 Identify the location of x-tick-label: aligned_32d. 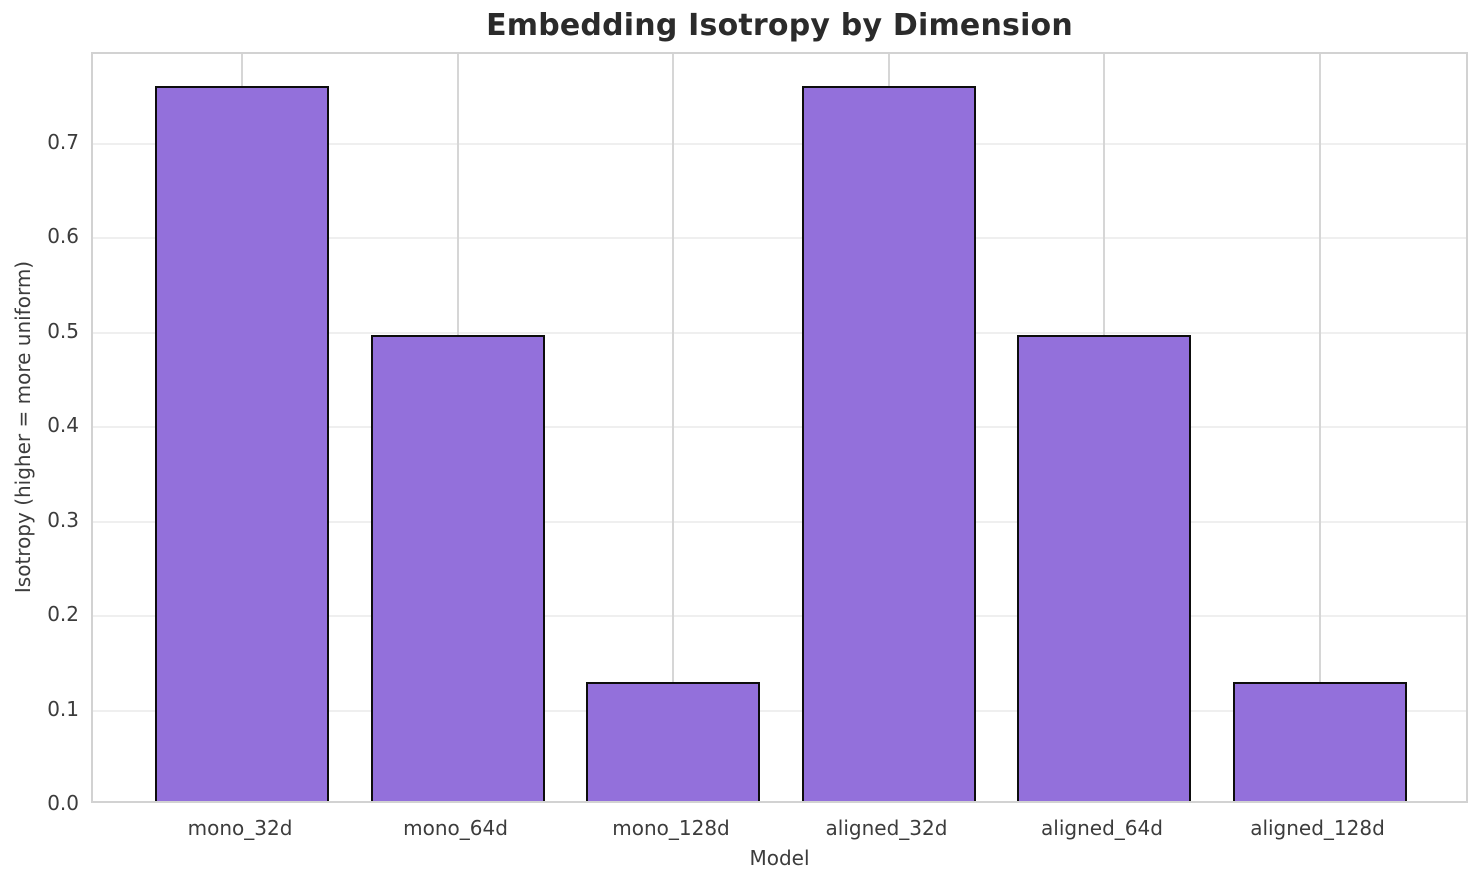
(886, 828).